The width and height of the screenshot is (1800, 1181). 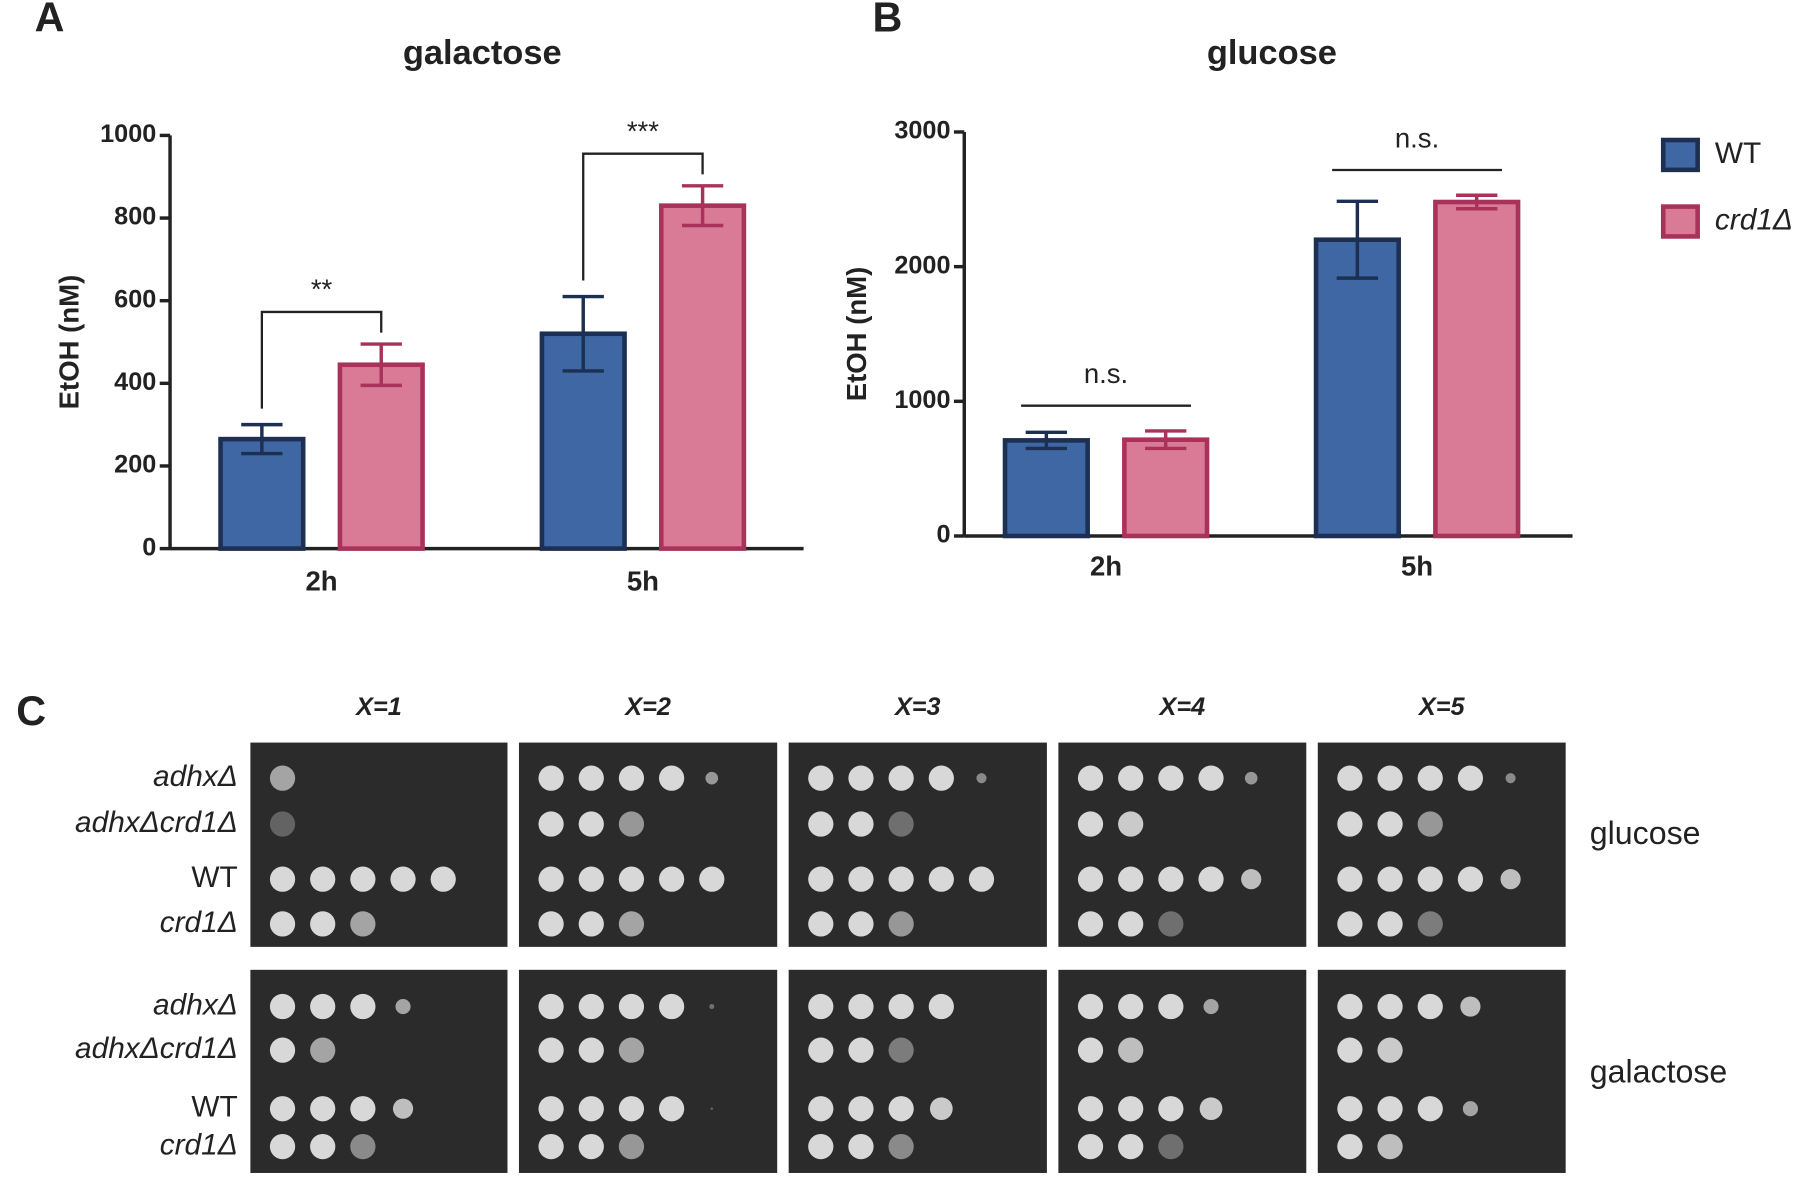 What do you see at coordinates (1272, 53) in the screenshot?
I see `chart-title: glucose` at bounding box center [1272, 53].